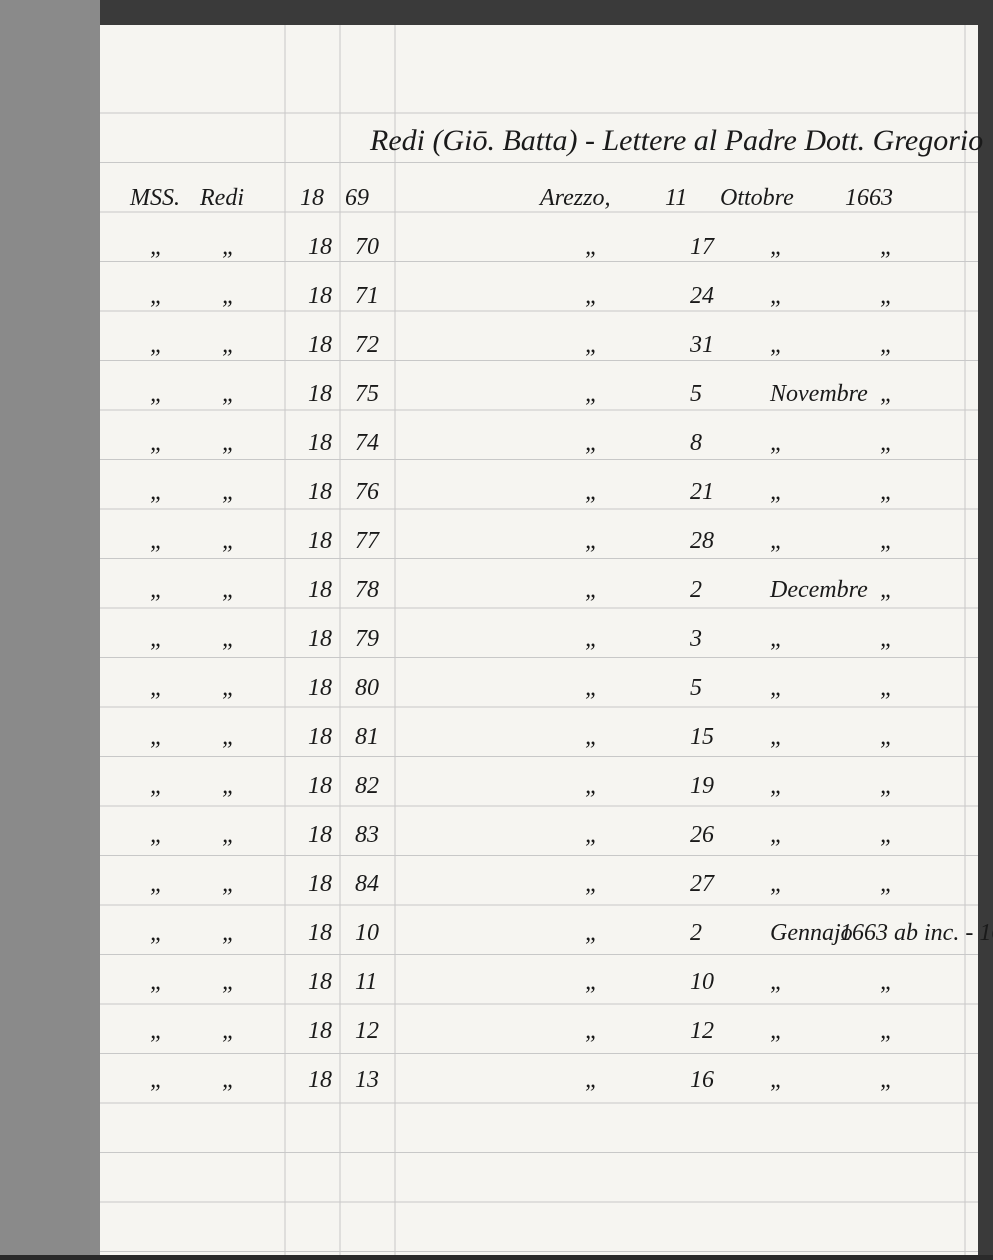 The height and width of the screenshot is (1260, 993). Describe the element at coordinates (367, 492) in the screenshot. I see `cell-text: 76` at that location.